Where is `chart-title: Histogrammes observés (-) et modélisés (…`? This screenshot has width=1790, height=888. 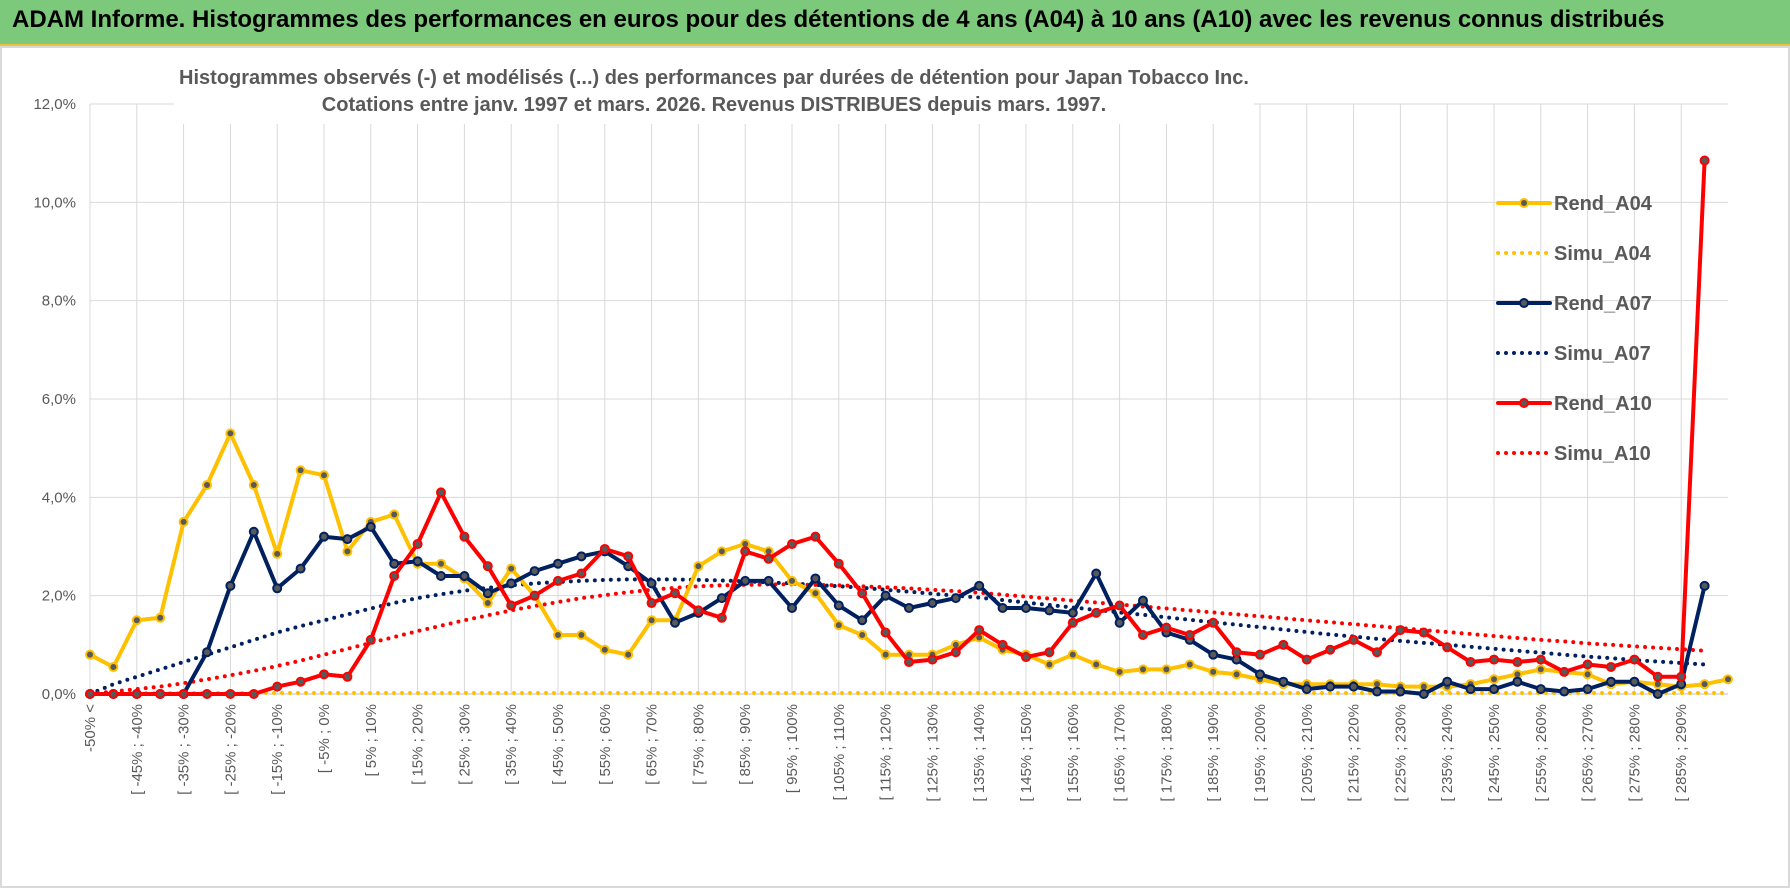
chart-title: Histogrammes observés (-) et modélisés (… is located at coordinates (714, 78).